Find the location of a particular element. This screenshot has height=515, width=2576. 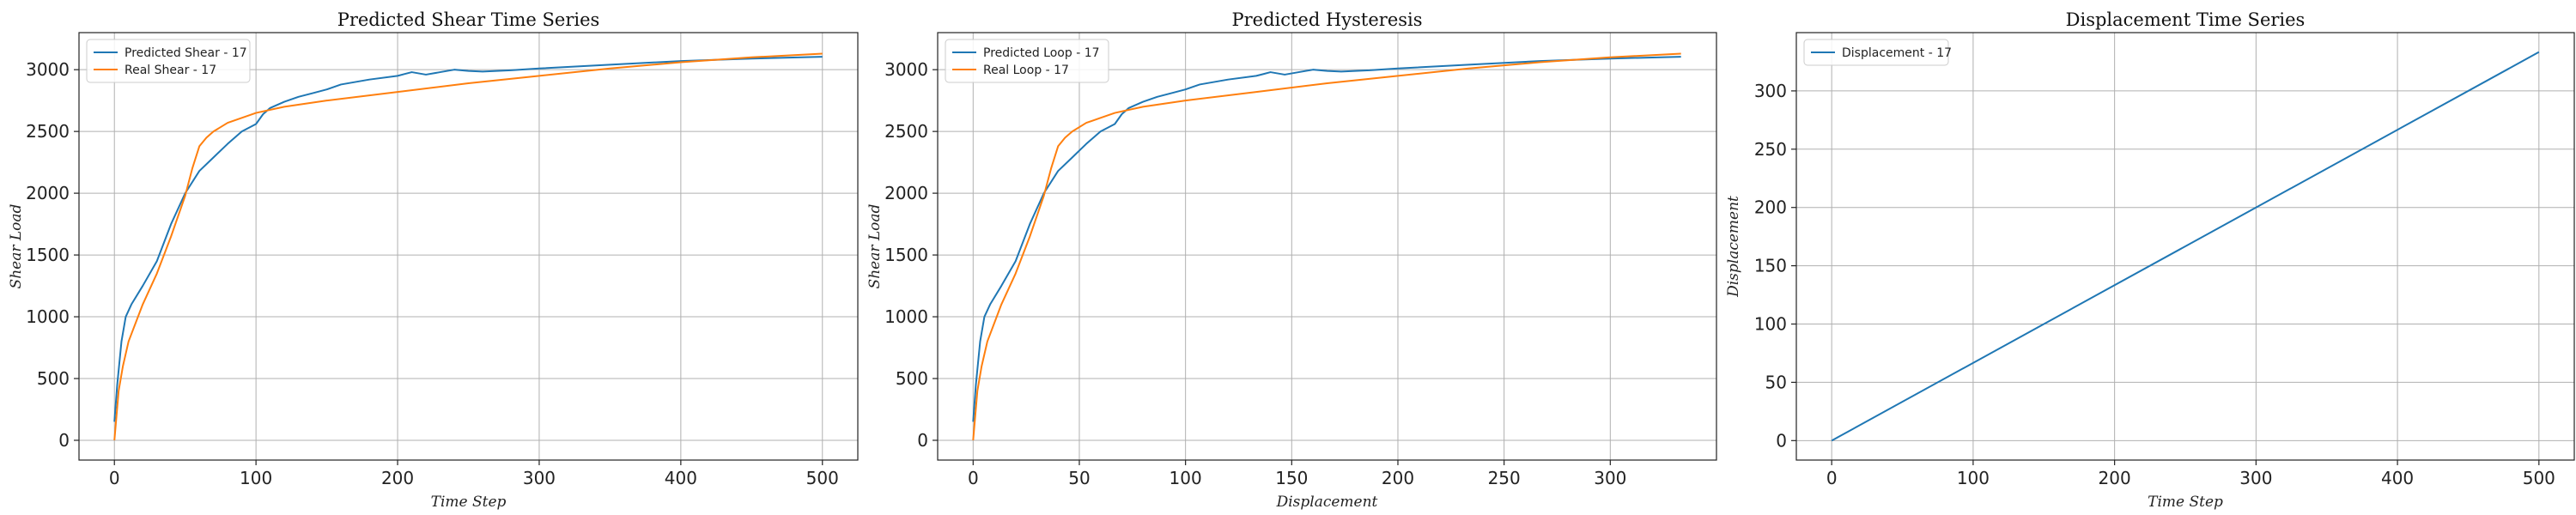

y-tick-label: 100 is located at coordinates (1770, 324).